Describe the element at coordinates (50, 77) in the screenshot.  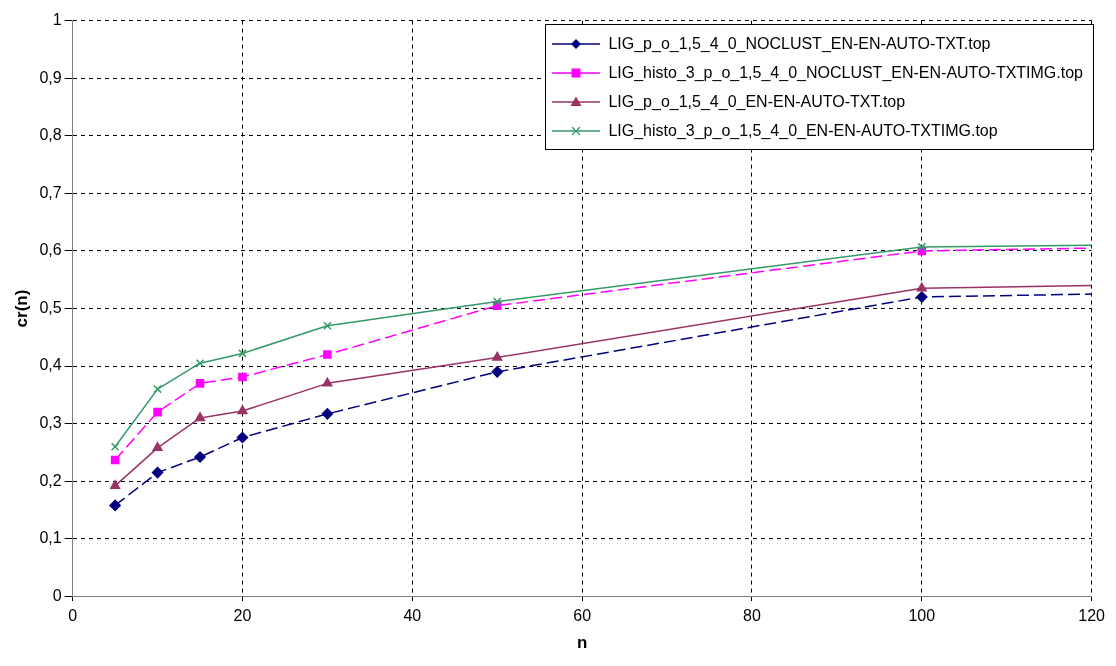
I see `y-tick-label: 0,9` at that location.